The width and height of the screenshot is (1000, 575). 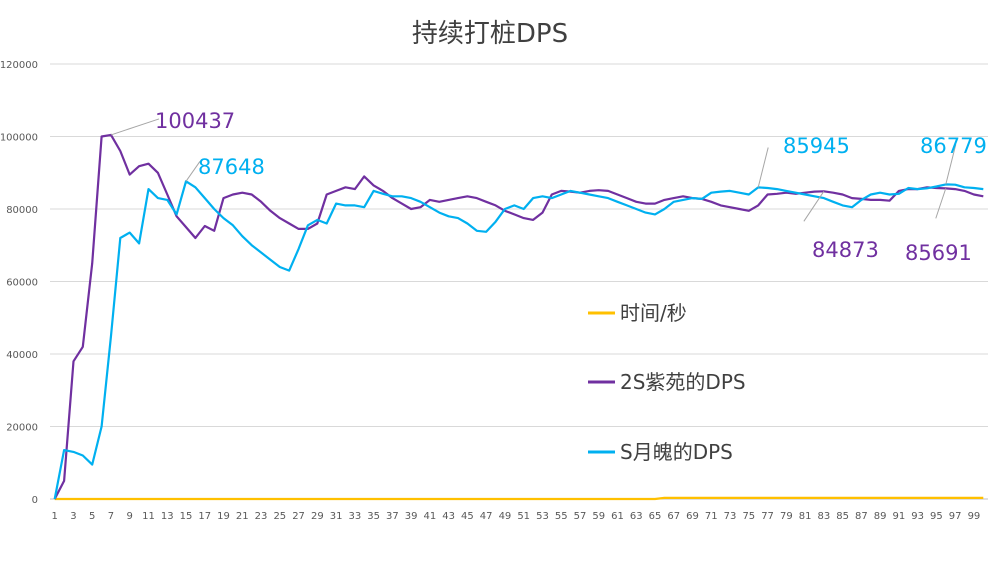 What do you see at coordinates (35, 500) in the screenshot?
I see `y-tick-label: 0` at bounding box center [35, 500].